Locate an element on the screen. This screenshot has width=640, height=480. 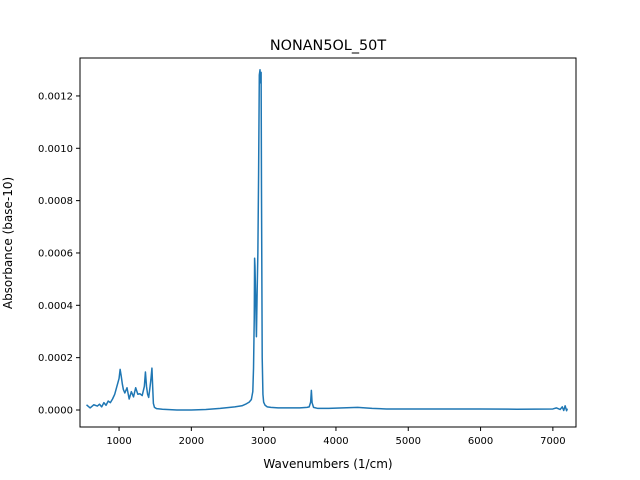
x-tick-label: 6000 is located at coordinates (480, 441).